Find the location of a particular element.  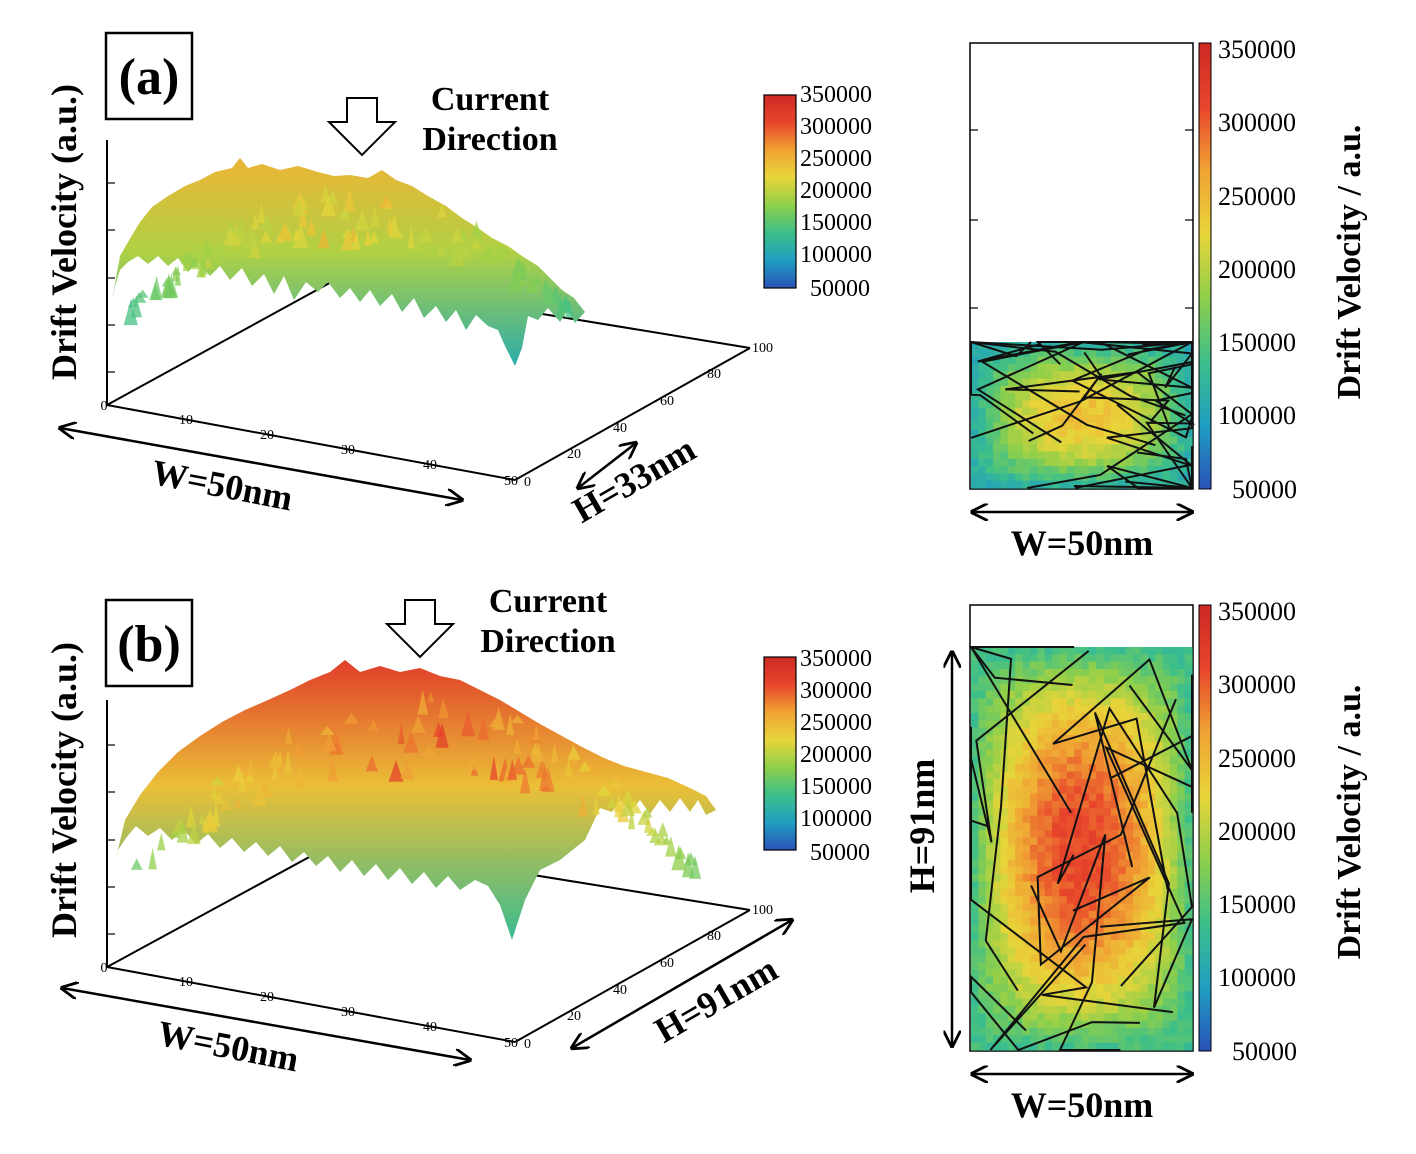

trajectory-line is located at coordinates (1081, 389).